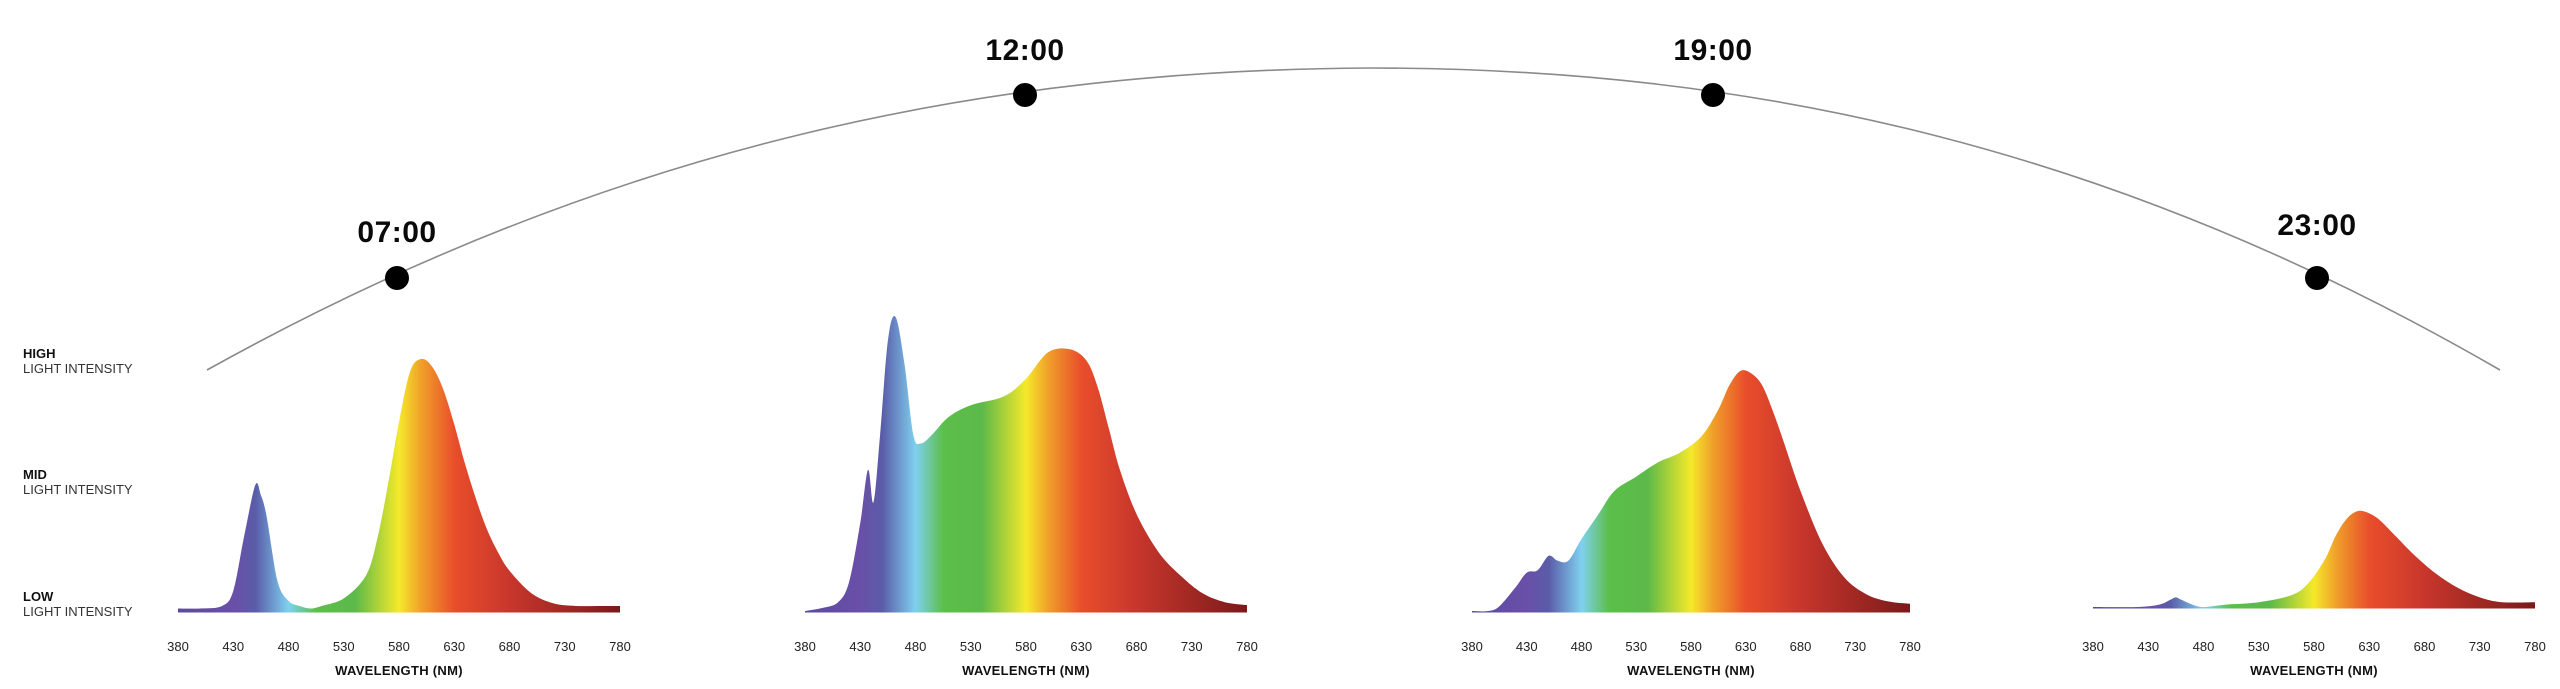 The image size is (2560, 689). What do you see at coordinates (1713, 50) in the screenshot?
I see `time-label-1900: 19:00` at bounding box center [1713, 50].